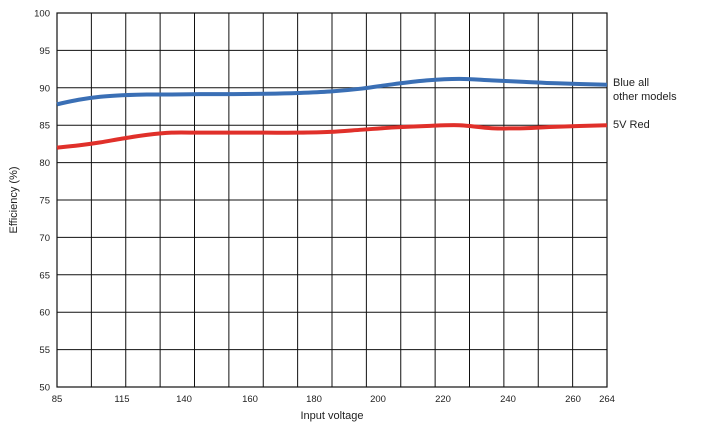  What do you see at coordinates (44, 88) in the screenshot?
I see `y-tick-label: 90` at bounding box center [44, 88].